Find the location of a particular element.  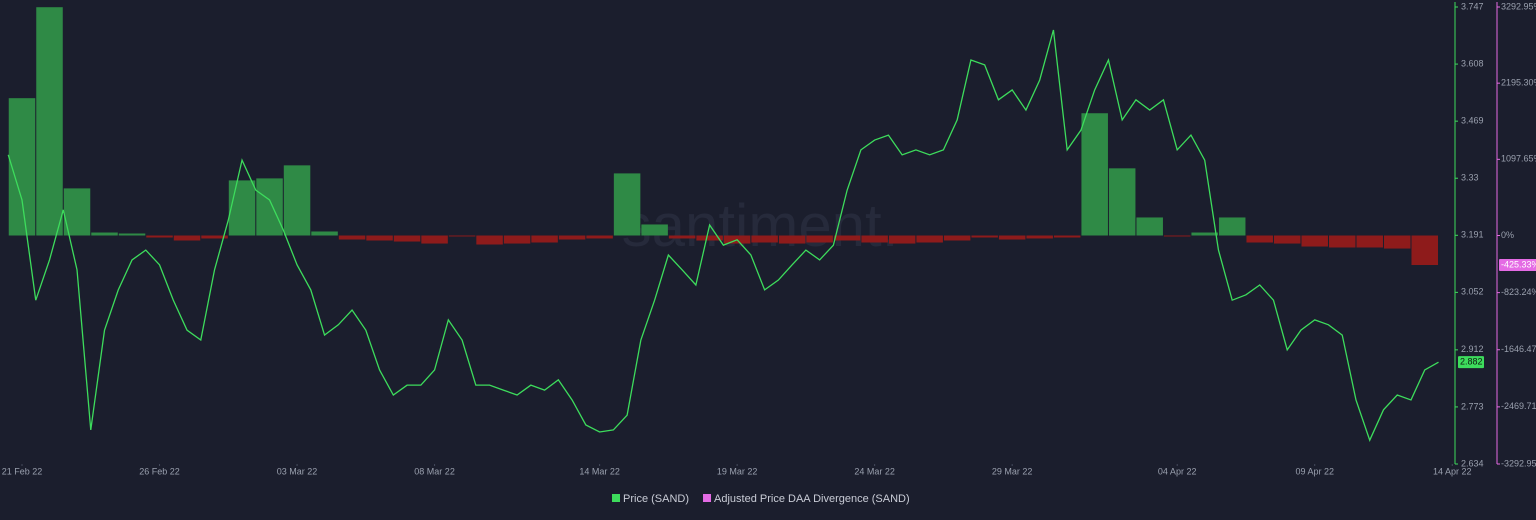

y-tick-label: 3.747 is located at coordinates (1472, 6).